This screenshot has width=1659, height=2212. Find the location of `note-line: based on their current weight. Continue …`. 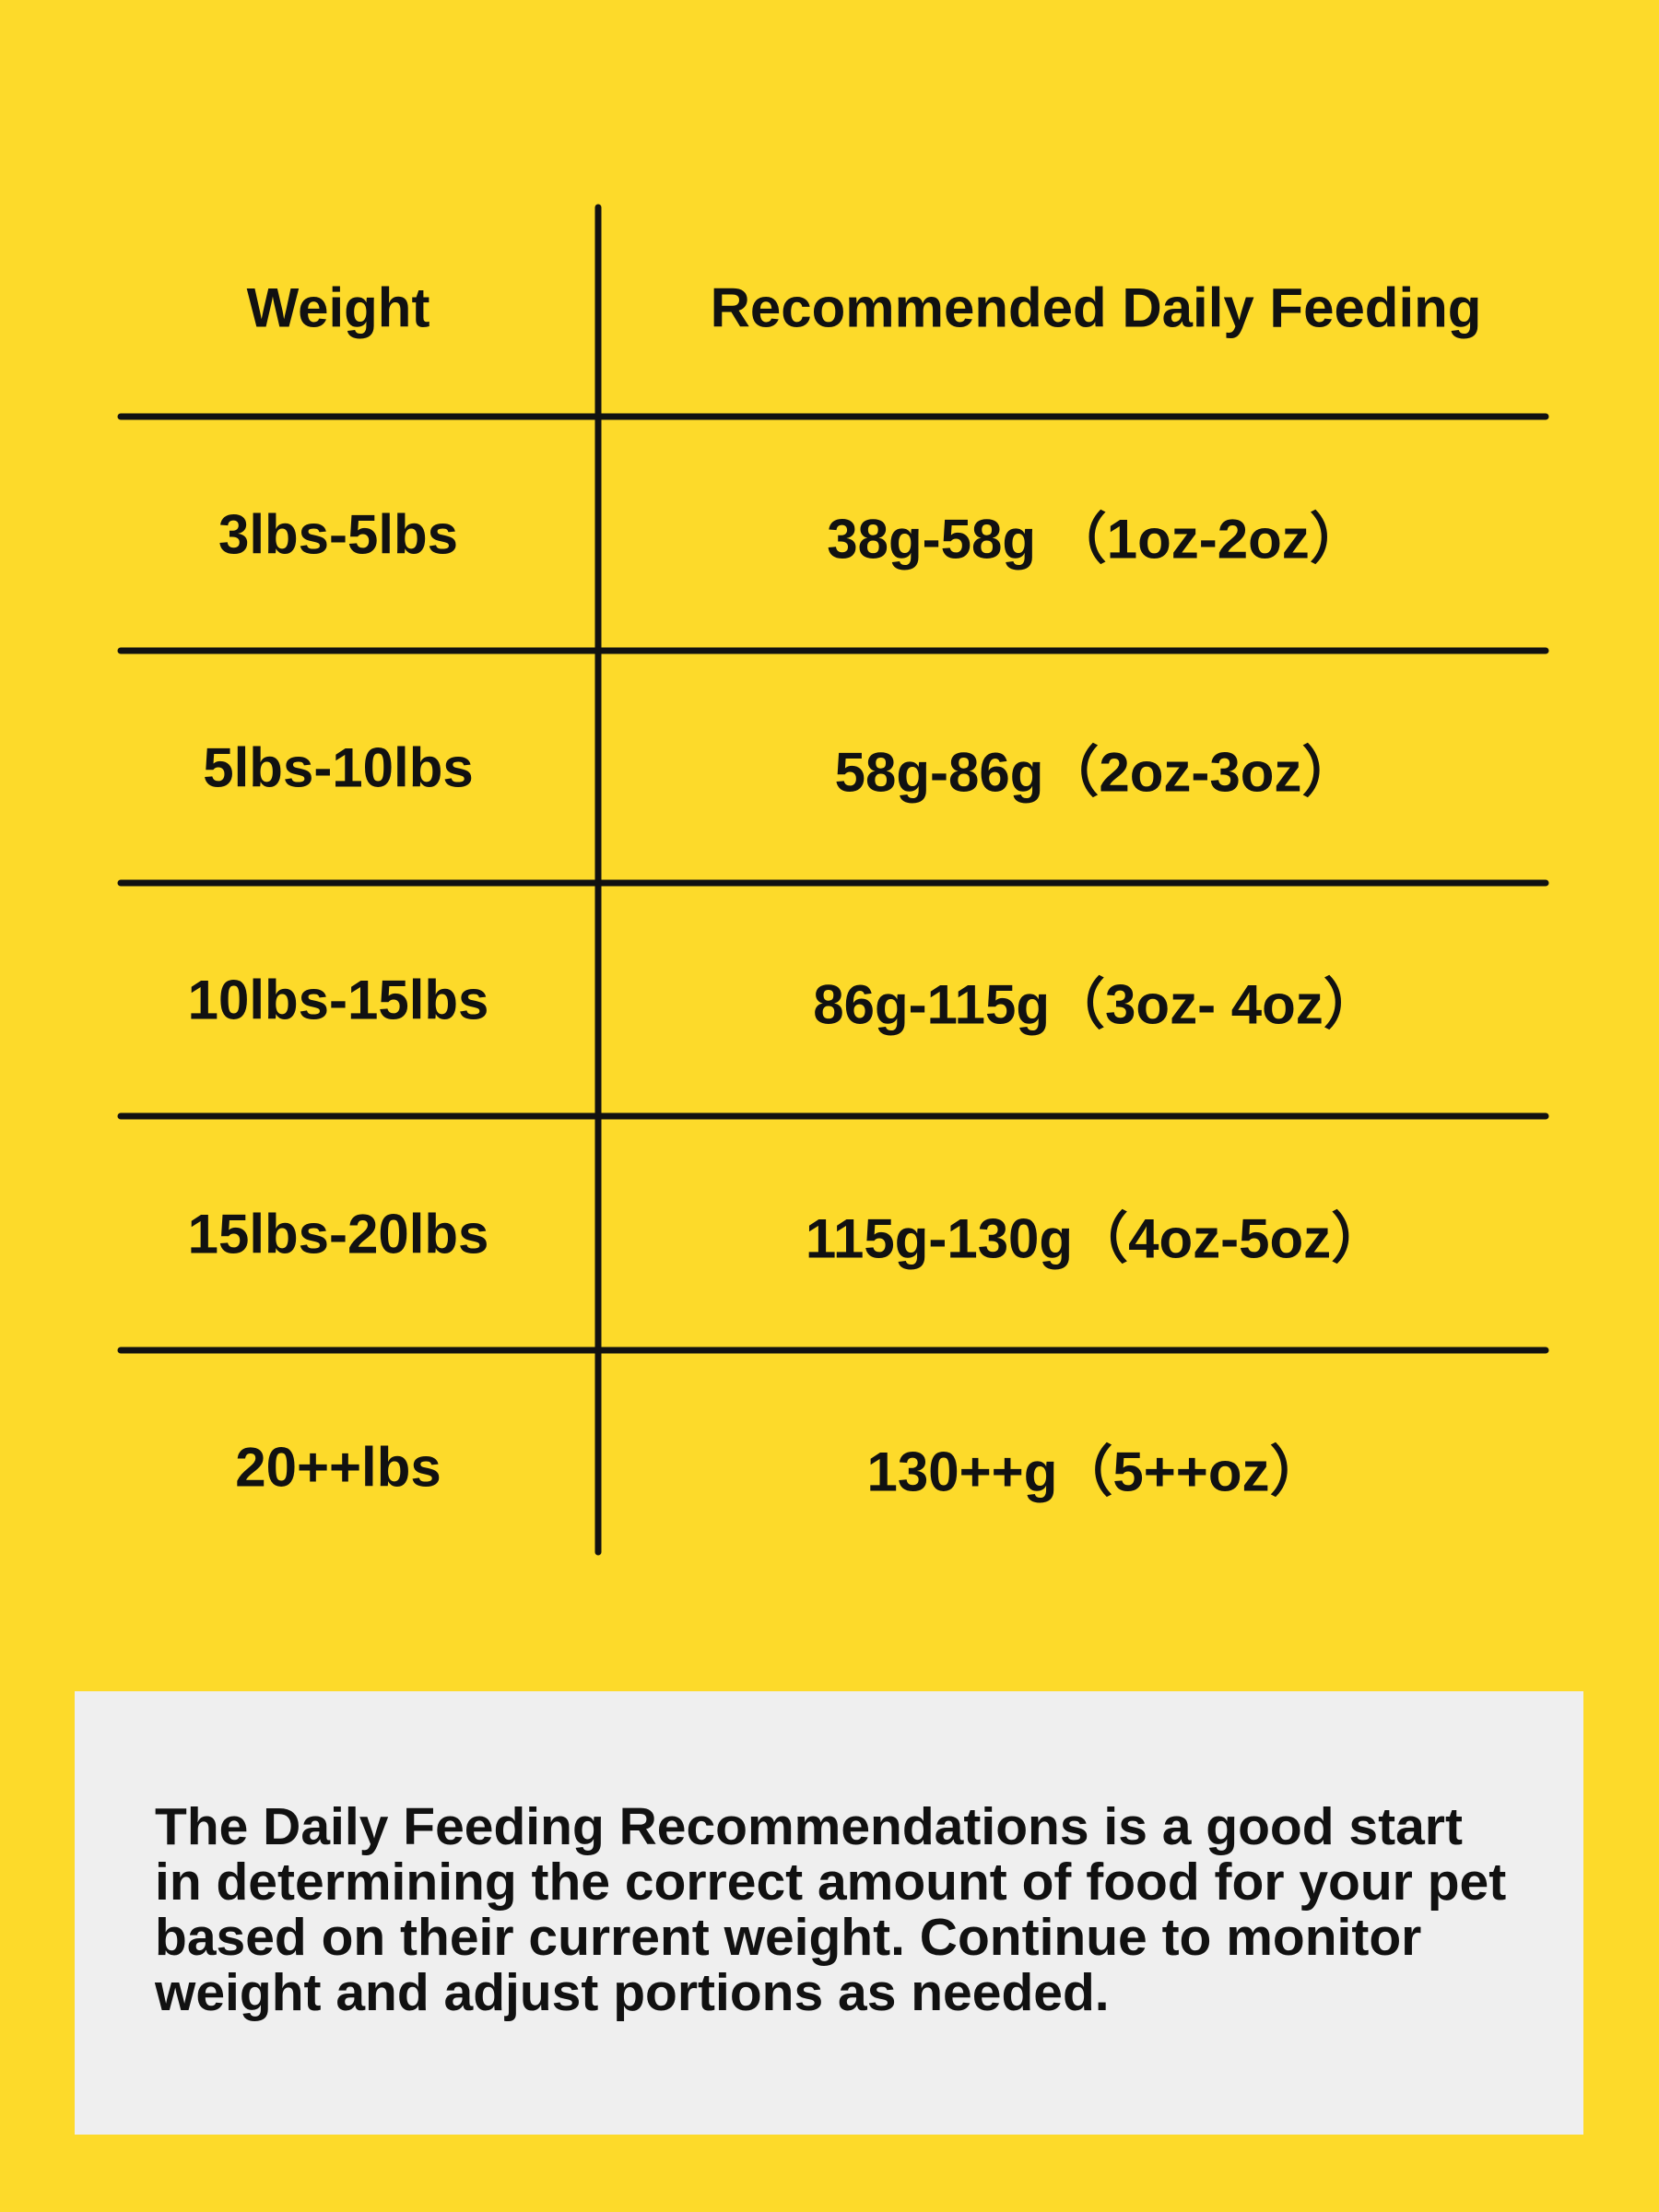

note-line: based on their current weight. Continue … is located at coordinates (788, 1937).